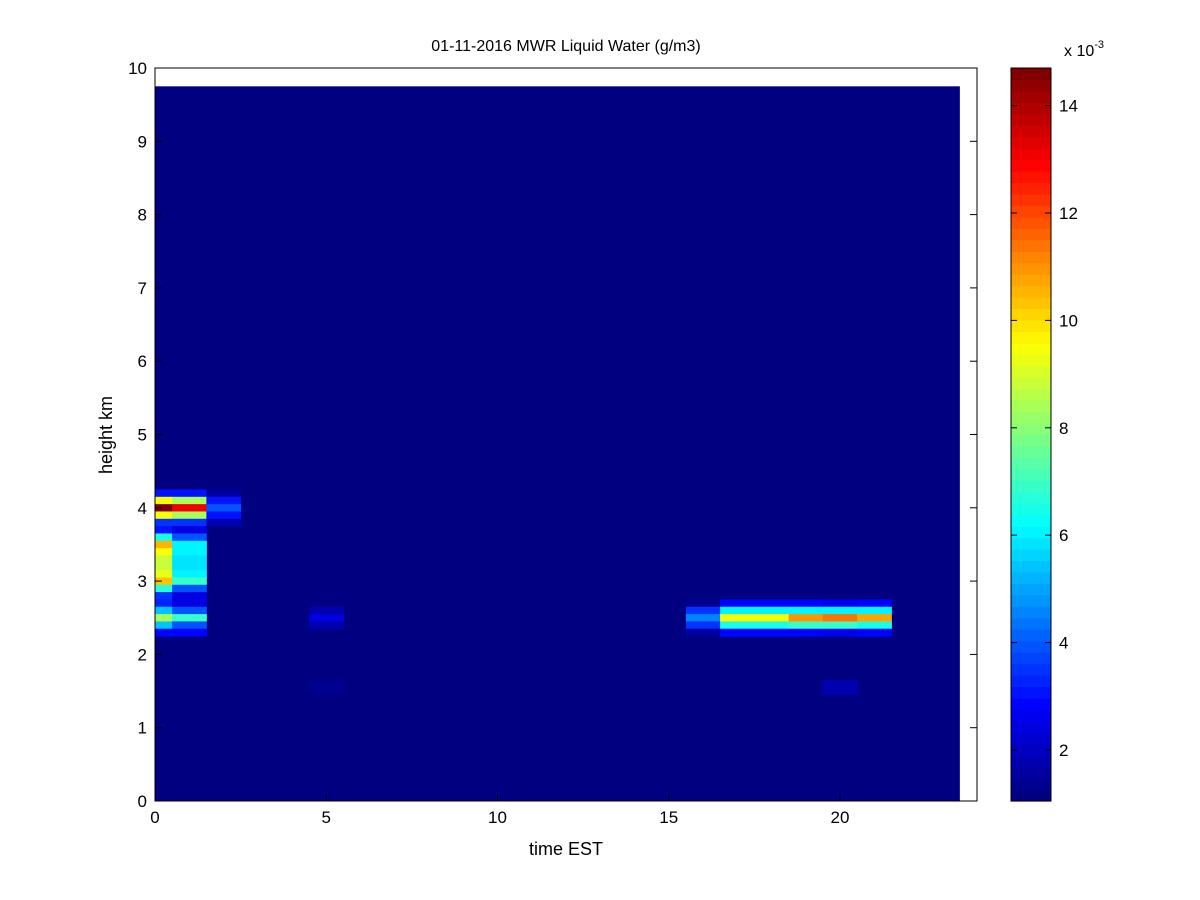 Image resolution: width=1200 pixels, height=900 pixels. I want to click on colorbar-tick-label: 4, so click(1063, 643).